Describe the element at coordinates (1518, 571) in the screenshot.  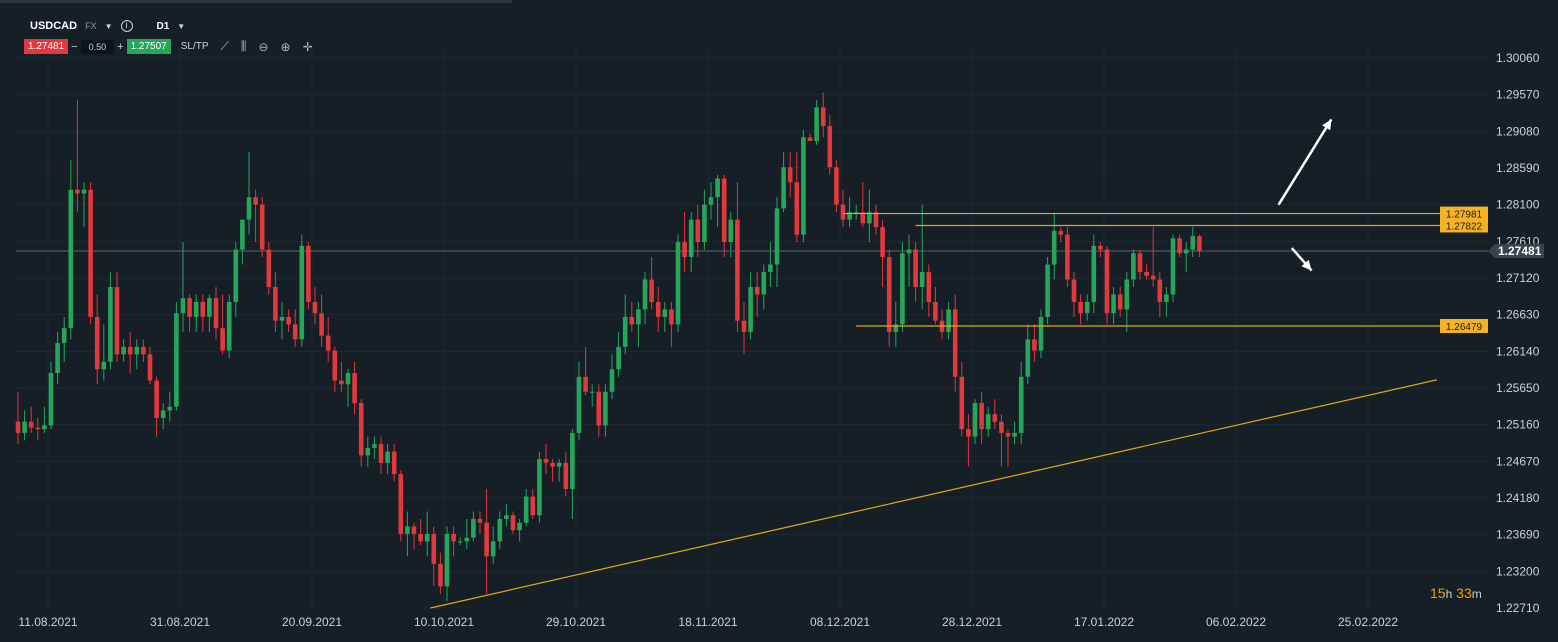
I see `y-tick-label: 1.23200` at that location.